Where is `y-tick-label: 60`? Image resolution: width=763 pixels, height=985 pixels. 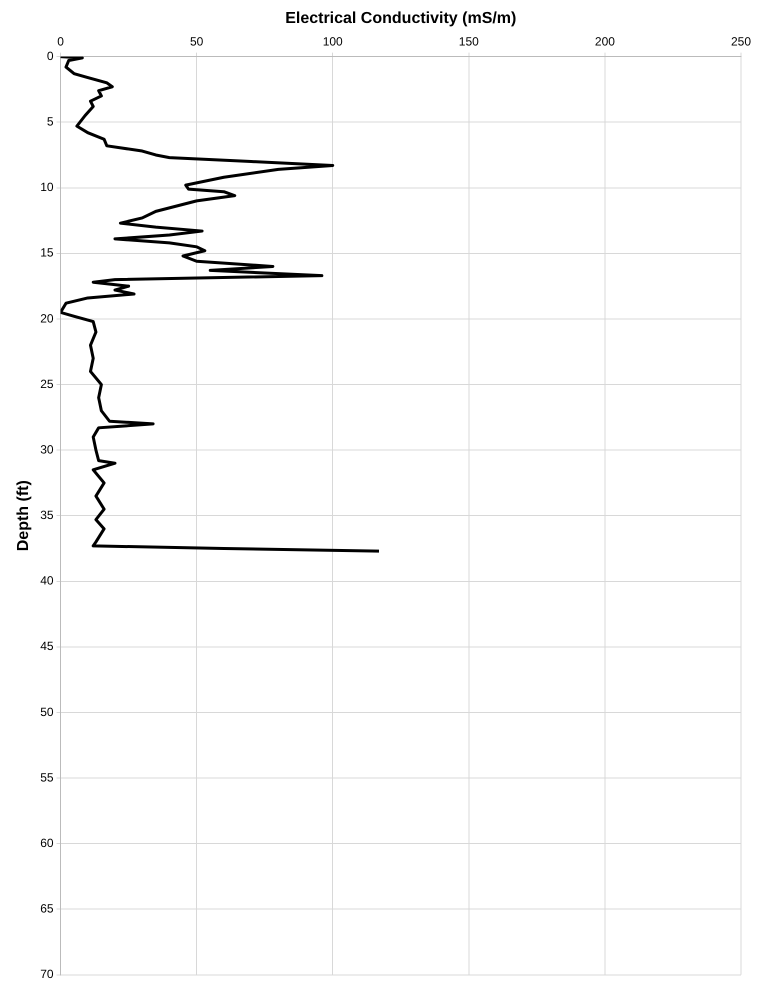
y-tick-label: 60 is located at coordinates (47, 843).